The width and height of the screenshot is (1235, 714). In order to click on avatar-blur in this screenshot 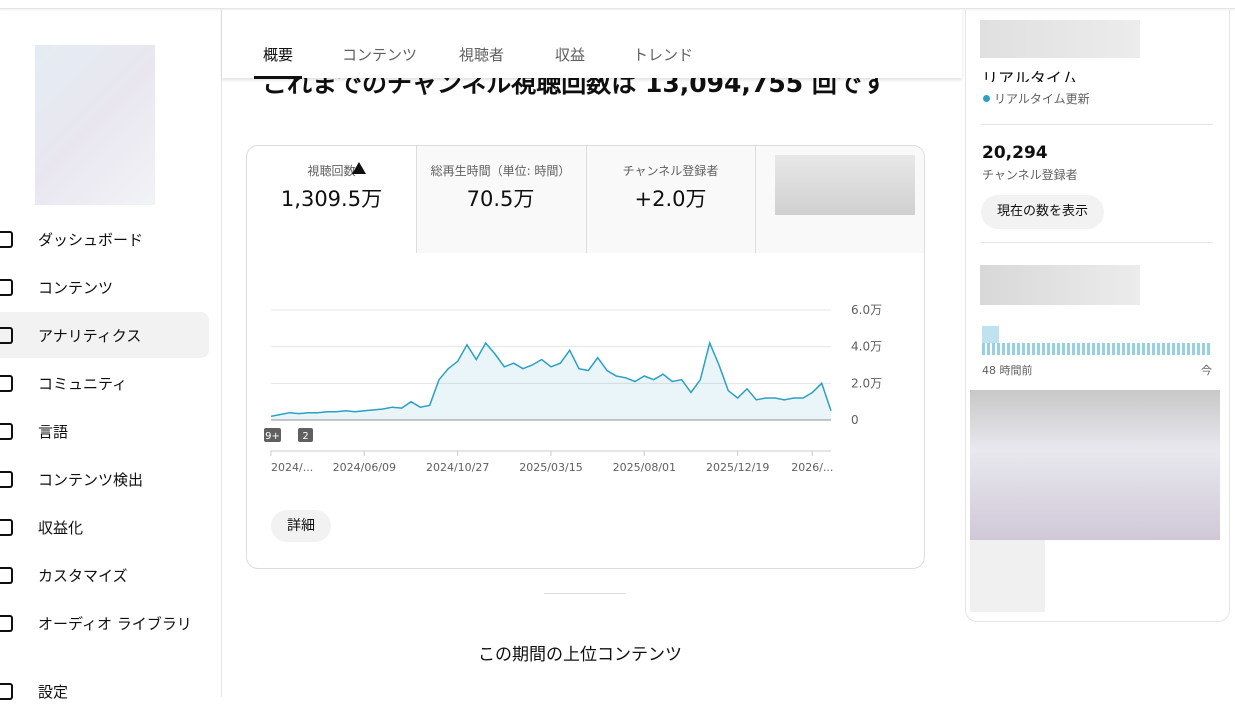, I will do `click(95, 125)`.